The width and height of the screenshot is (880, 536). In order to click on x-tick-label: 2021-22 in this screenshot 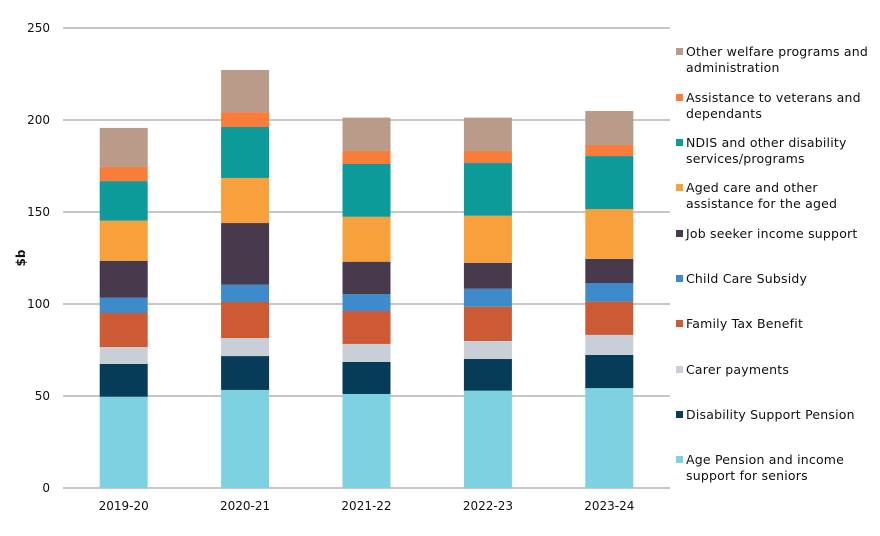, I will do `click(366, 506)`.